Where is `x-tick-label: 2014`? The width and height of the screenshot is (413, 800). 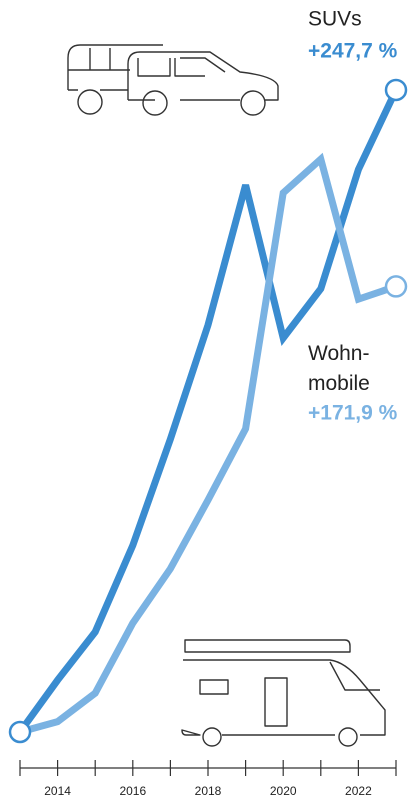
x-tick-label: 2014 is located at coordinates (57, 791).